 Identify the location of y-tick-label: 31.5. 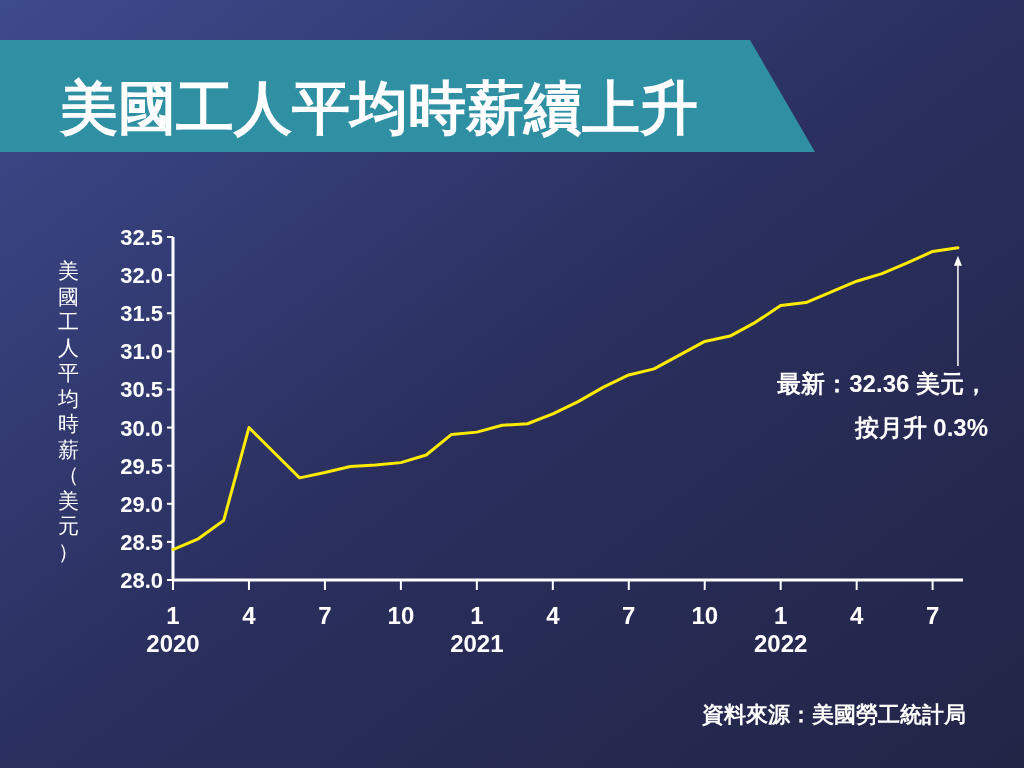
(141, 314).